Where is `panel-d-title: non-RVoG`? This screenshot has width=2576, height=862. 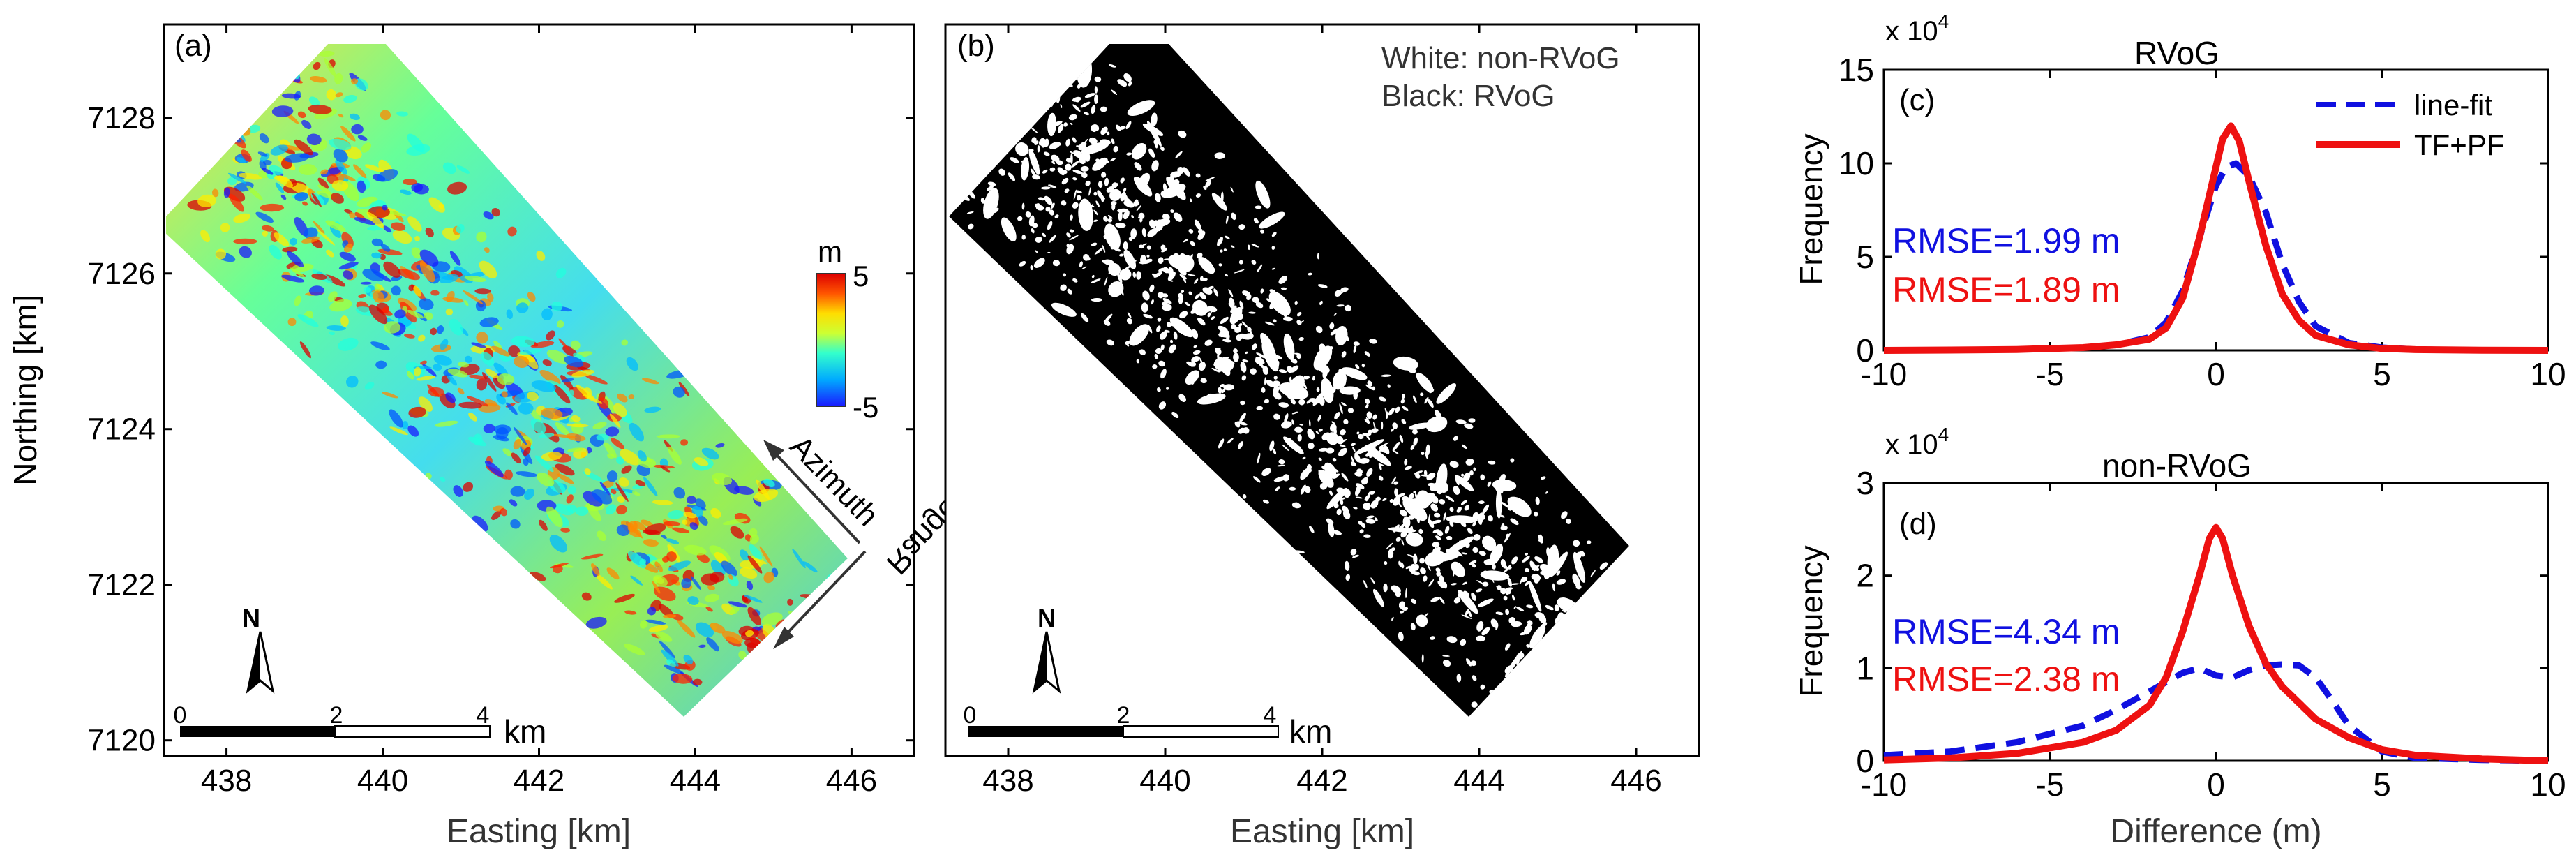
panel-d-title: non-RVoG is located at coordinates (2177, 466).